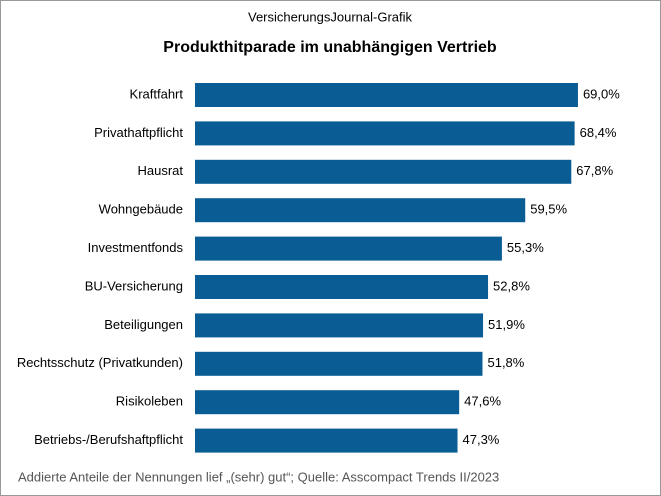 The image size is (661, 496). I want to click on category-label: Wohngebäude, so click(141, 209).